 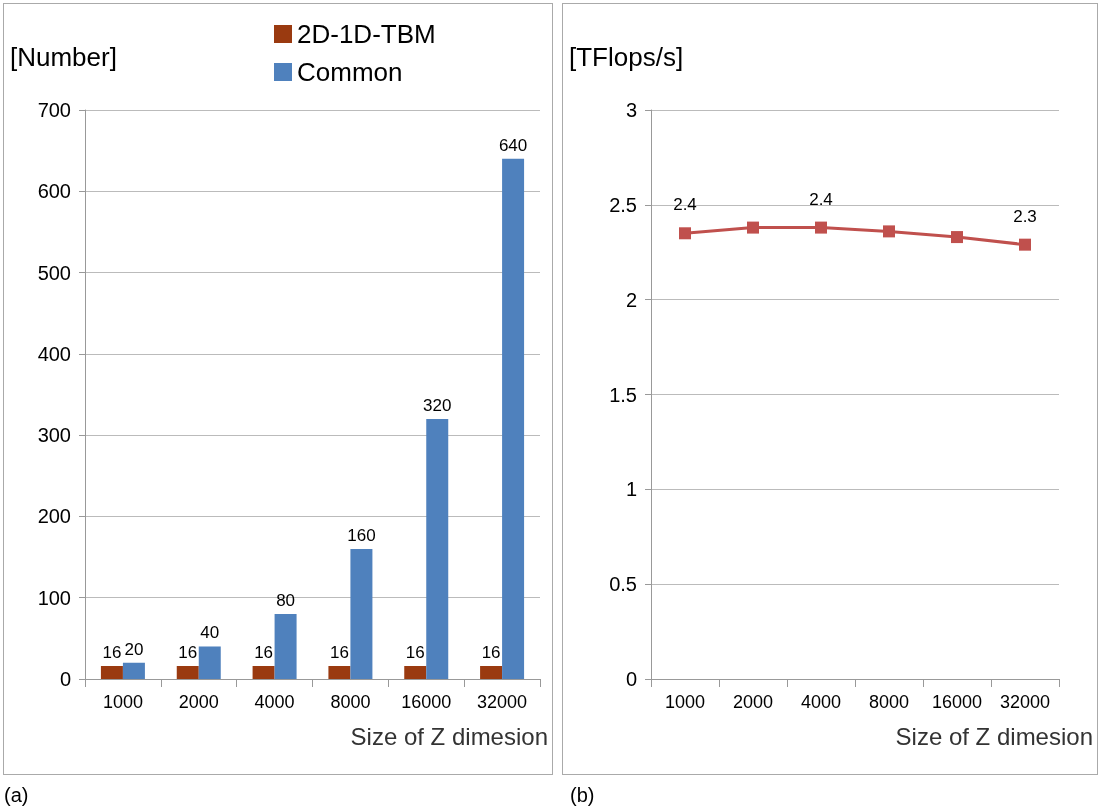 I want to click on y-axis-title: [Number], so click(x=63, y=57).